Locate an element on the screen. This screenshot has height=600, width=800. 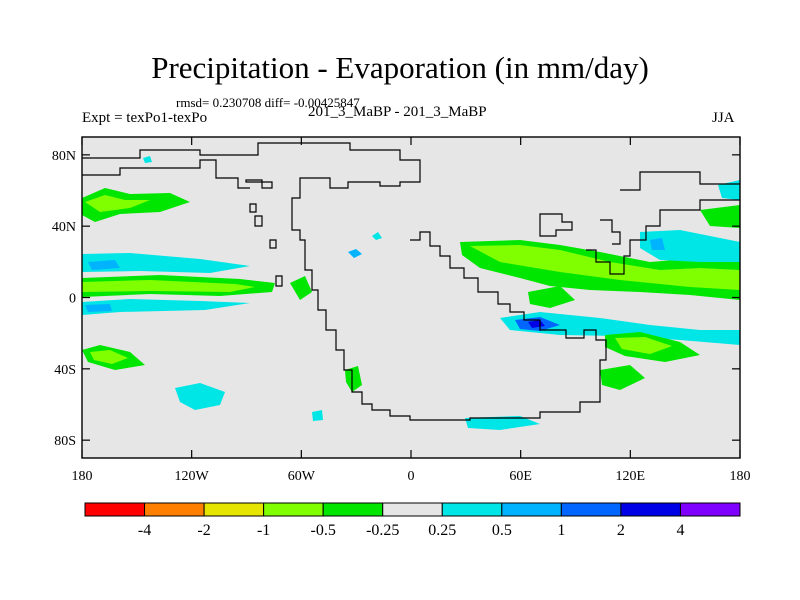
colorbar-label: -0.25 is located at coordinates (382, 530).